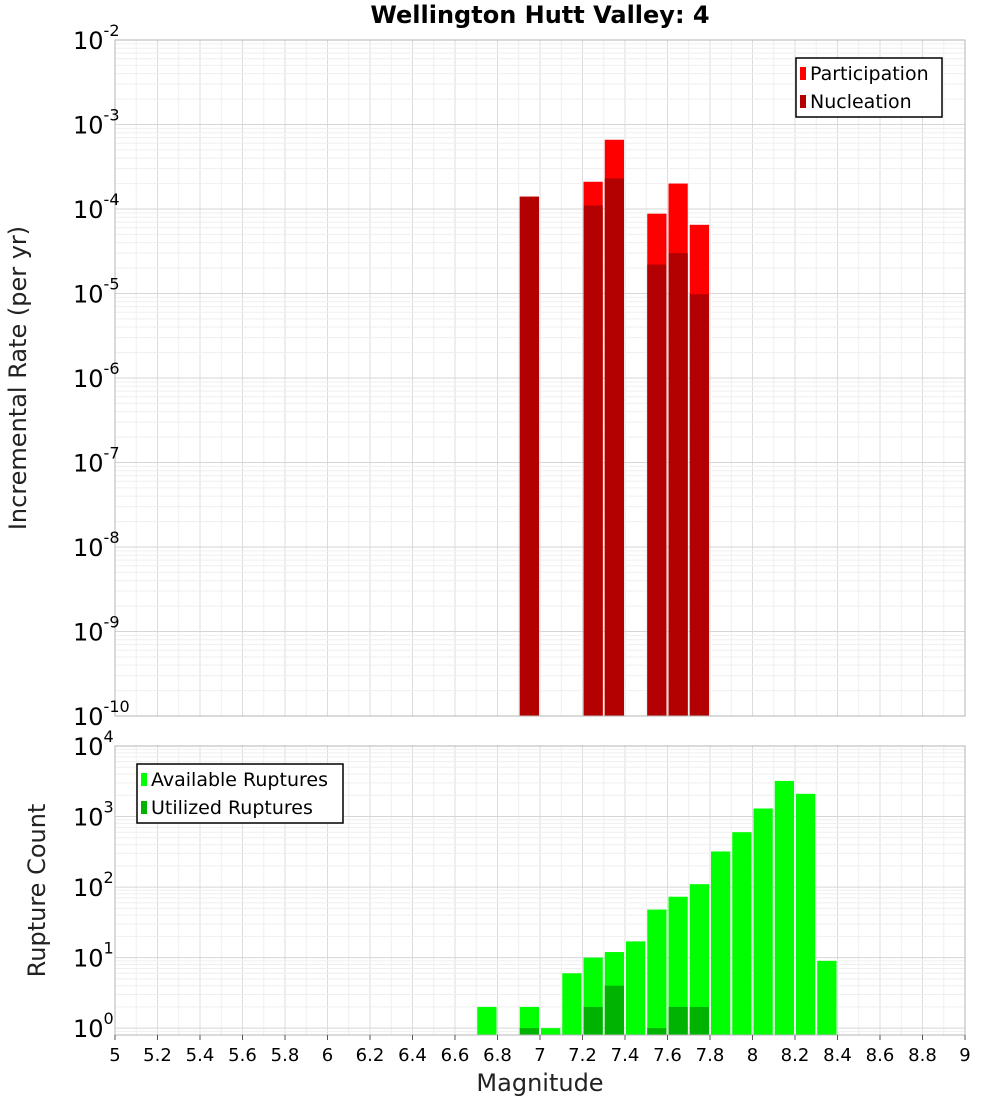 This screenshot has height=1100, width=1000. Describe the element at coordinates (109, 877) in the screenshot. I see `y-tick-exponent: 2` at that location.